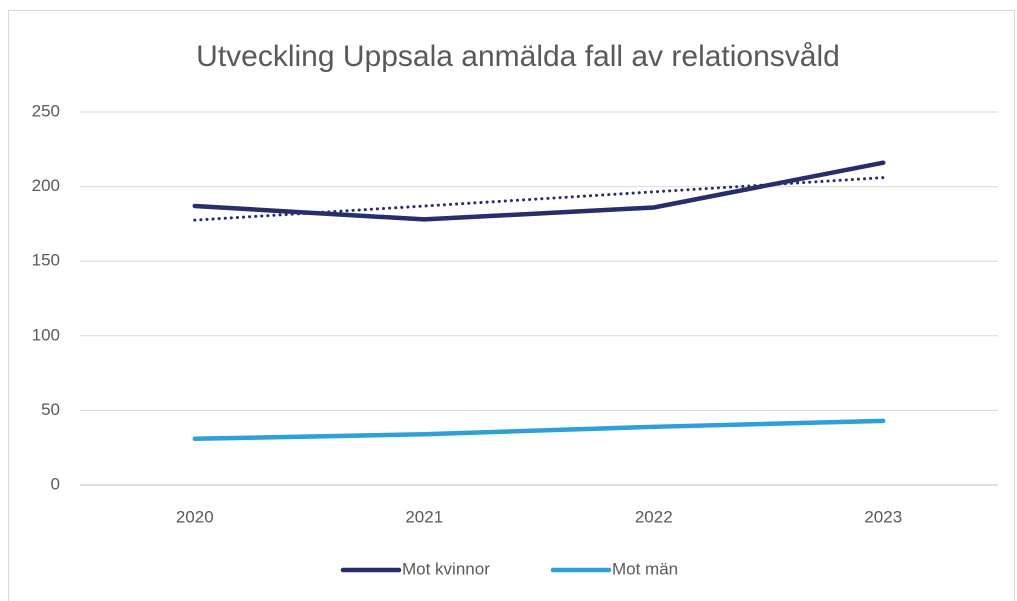  Describe the element at coordinates (46, 110) in the screenshot. I see `y-tick-label: 250` at that location.